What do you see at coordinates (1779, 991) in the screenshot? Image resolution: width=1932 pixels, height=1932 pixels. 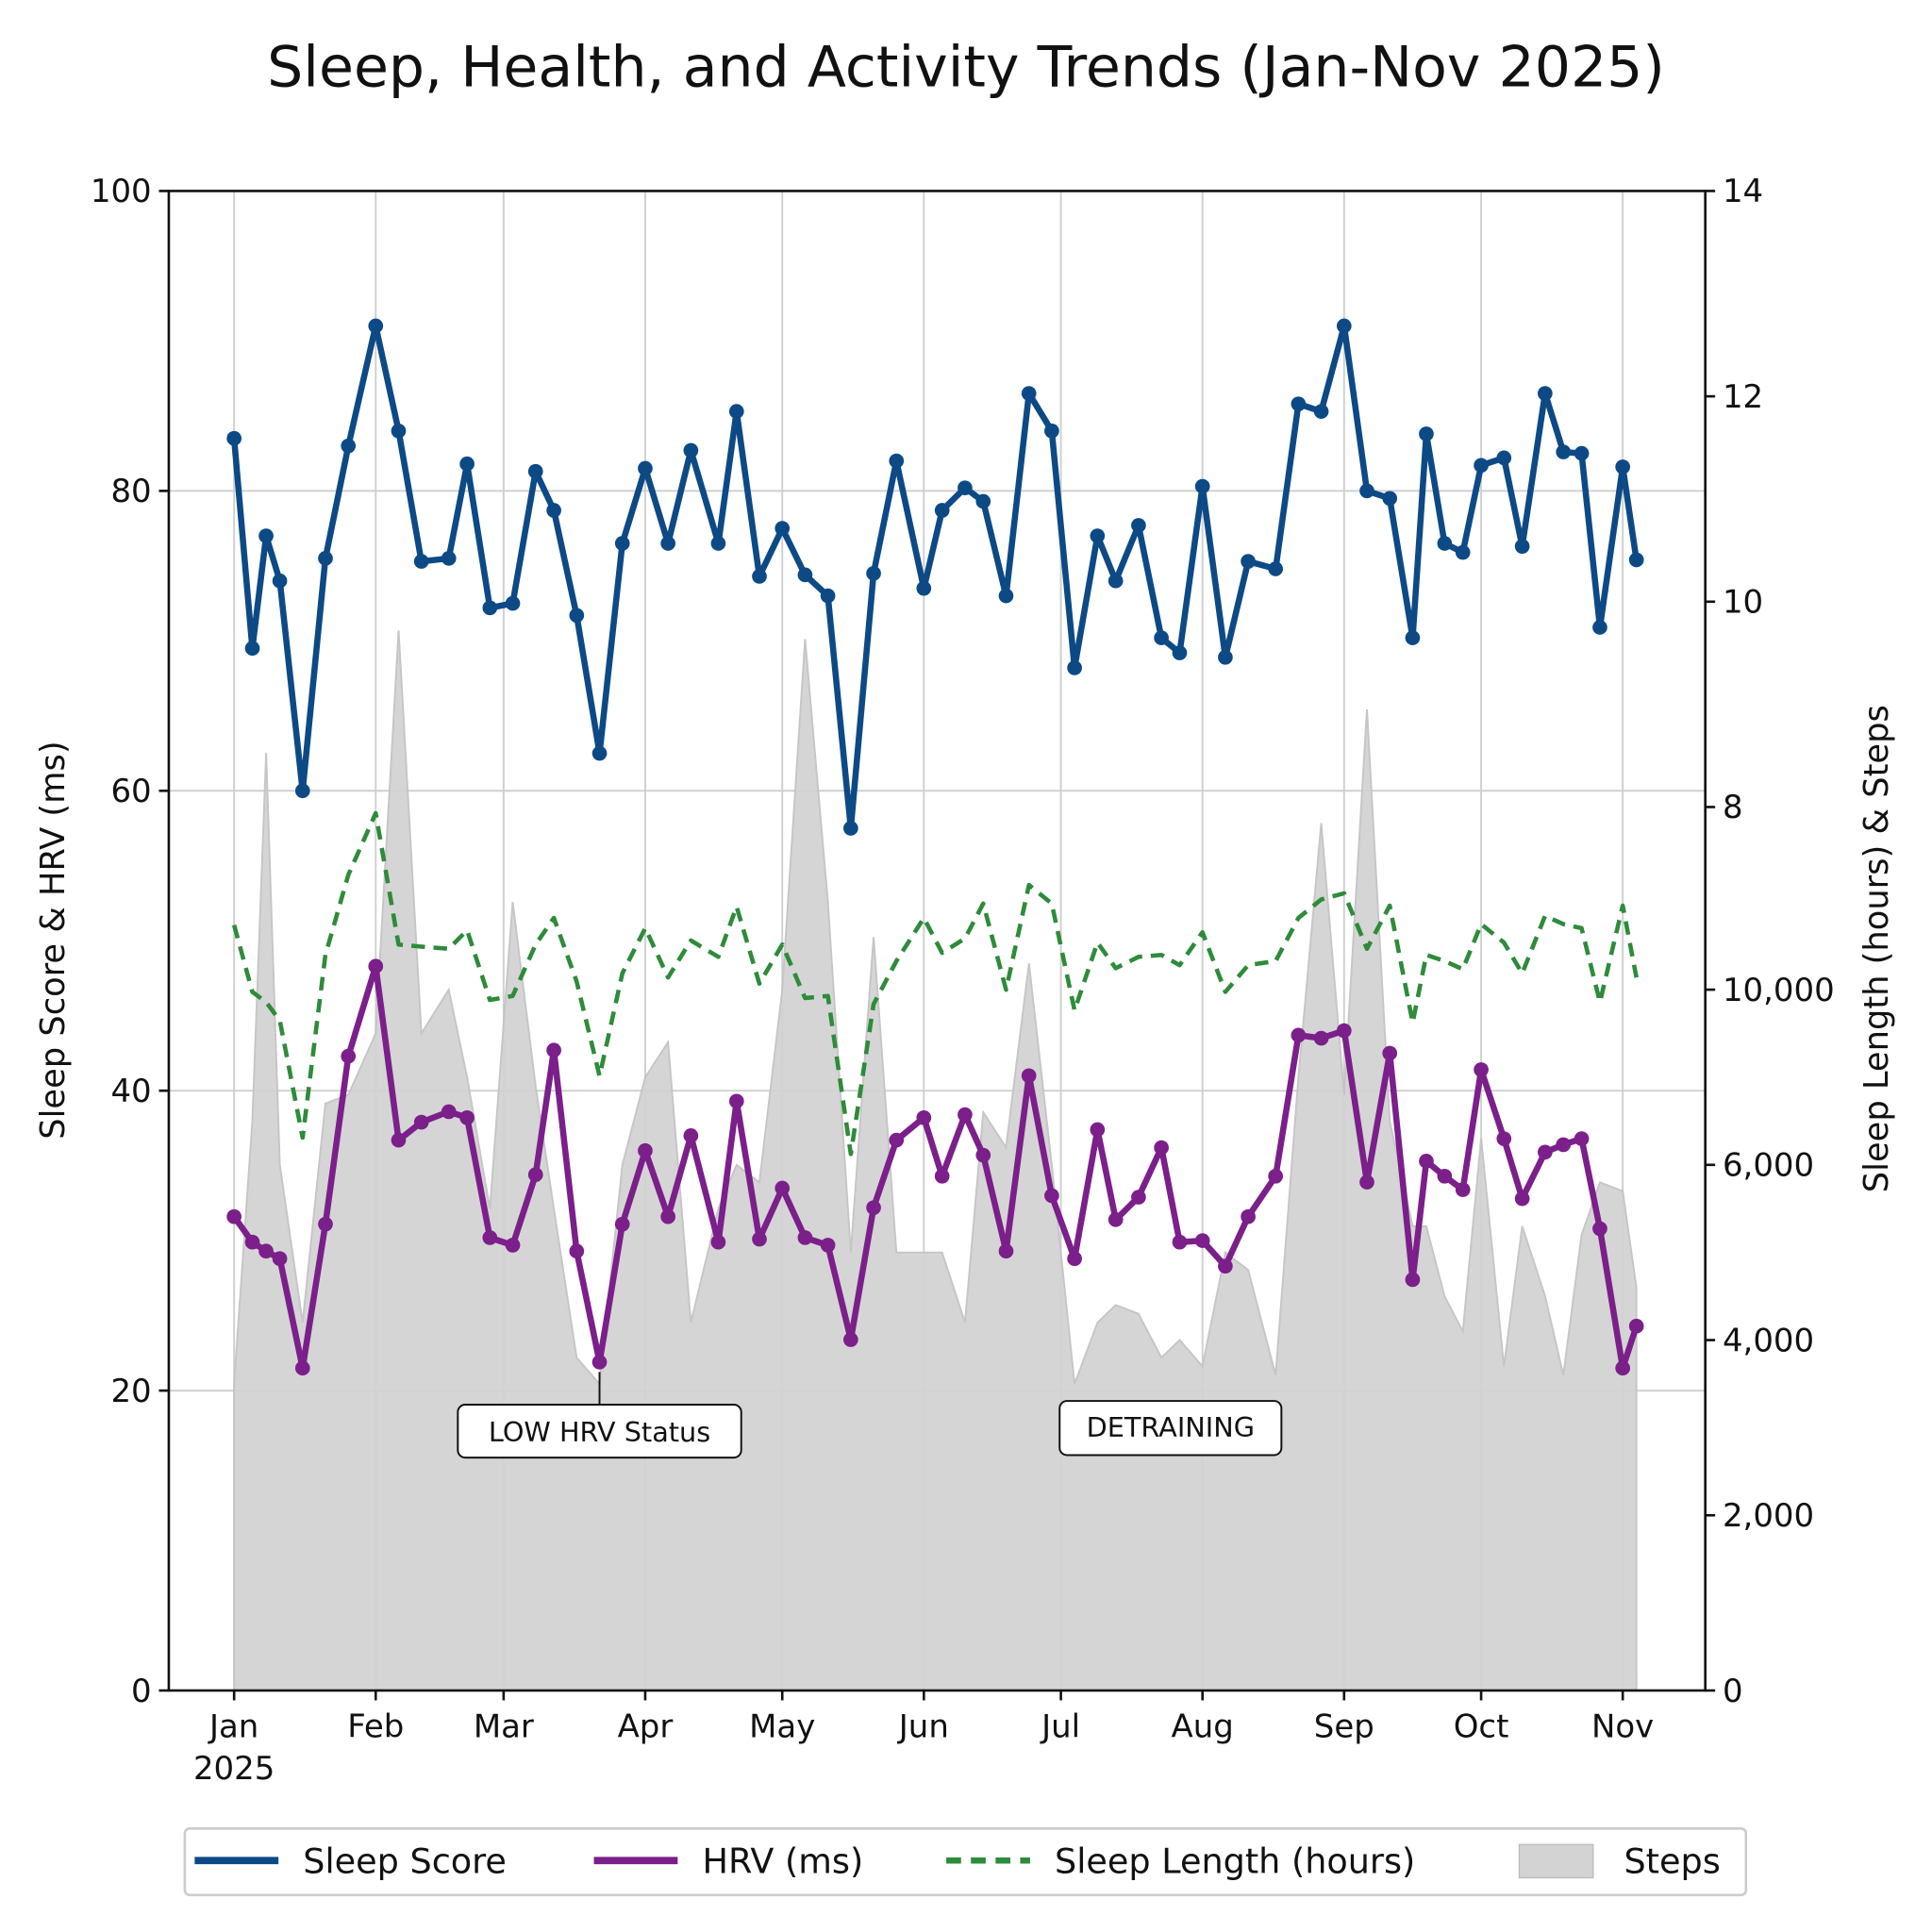 I see `y-right-tick-label: 10,000` at bounding box center [1779, 991].